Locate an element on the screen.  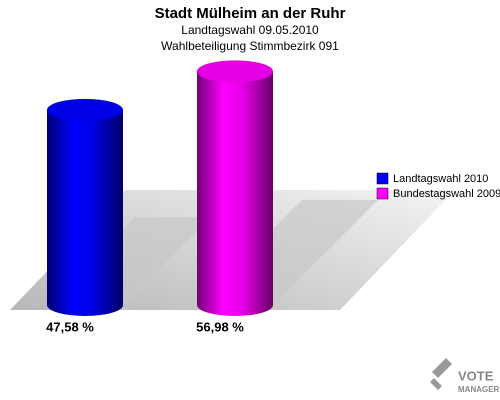
logo-text: VOTE is located at coordinates (476, 375).